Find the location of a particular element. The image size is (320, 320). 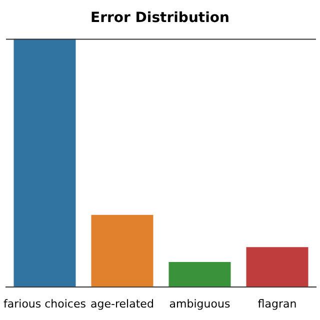

x-tick-label: ambiguous is located at coordinates (199, 303).